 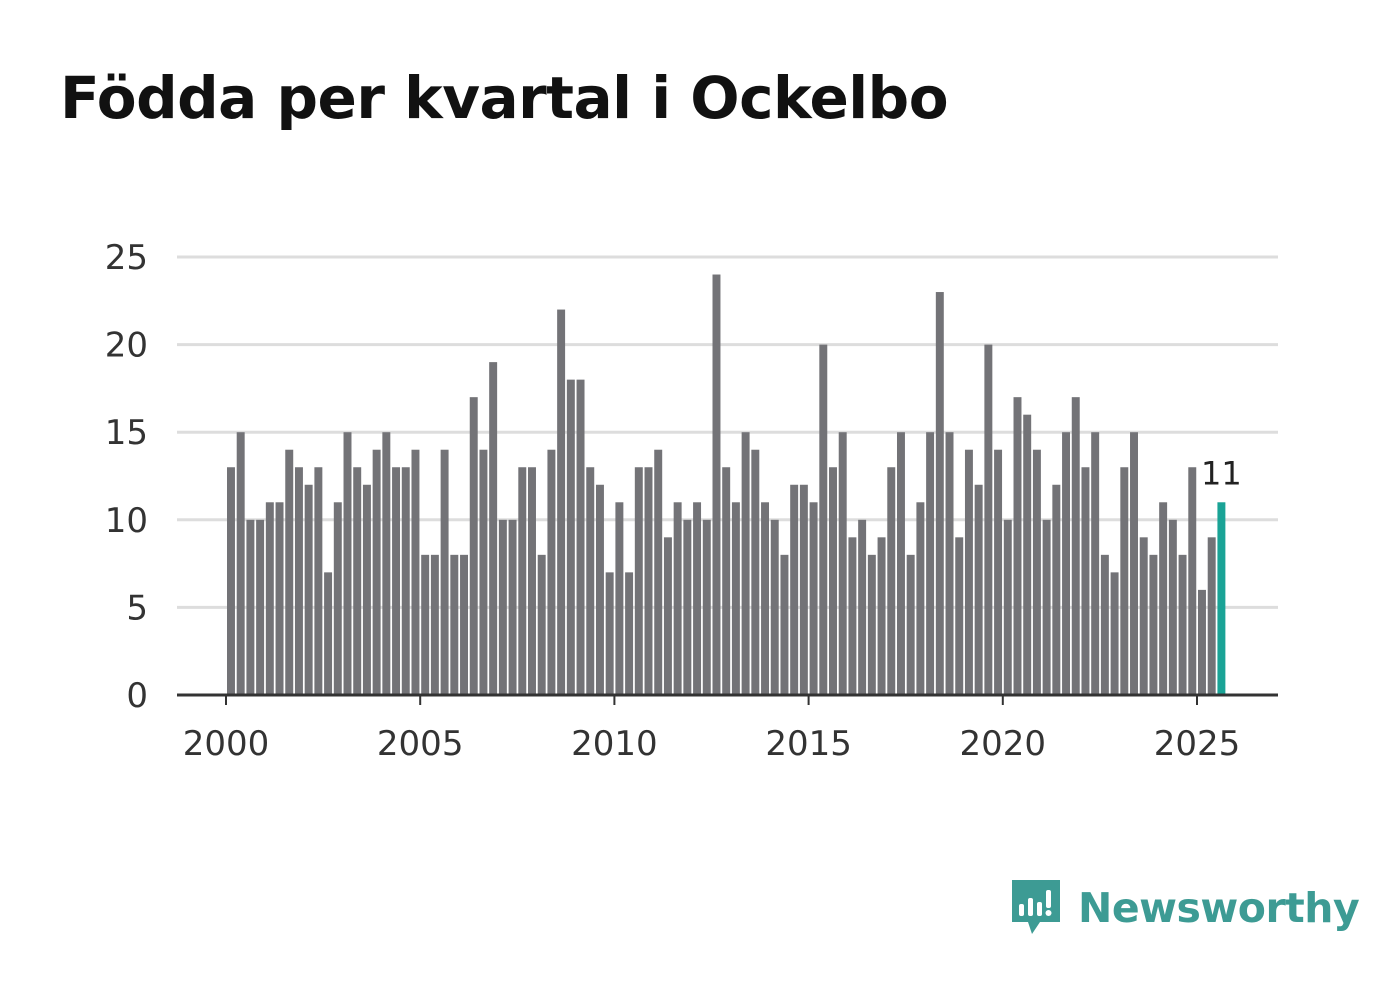 I want to click on x-tick-label-2020: 2020, so click(x=1003, y=744).